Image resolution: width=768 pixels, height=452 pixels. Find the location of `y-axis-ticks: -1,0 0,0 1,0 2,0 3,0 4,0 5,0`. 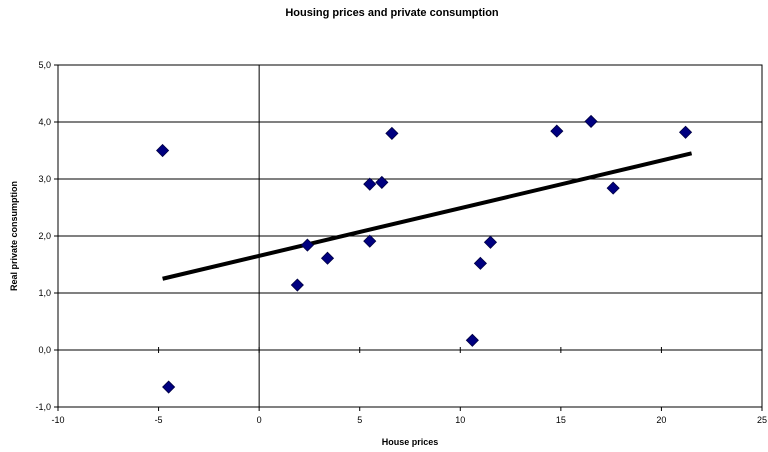

y-axis-ticks: -1,0 0,0 1,0 2,0 3,0 4,0 5,0 is located at coordinates (46, 236).